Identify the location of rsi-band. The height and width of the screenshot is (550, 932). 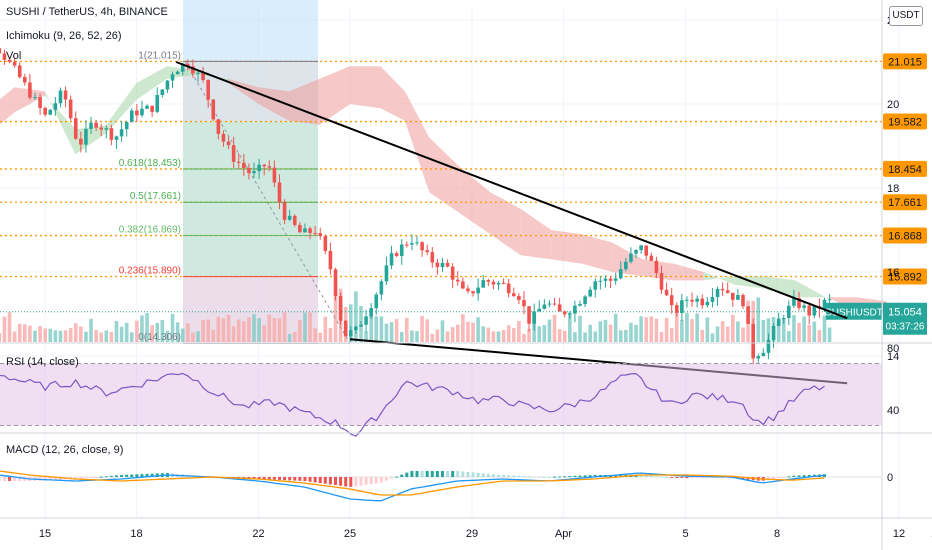
(441, 394).